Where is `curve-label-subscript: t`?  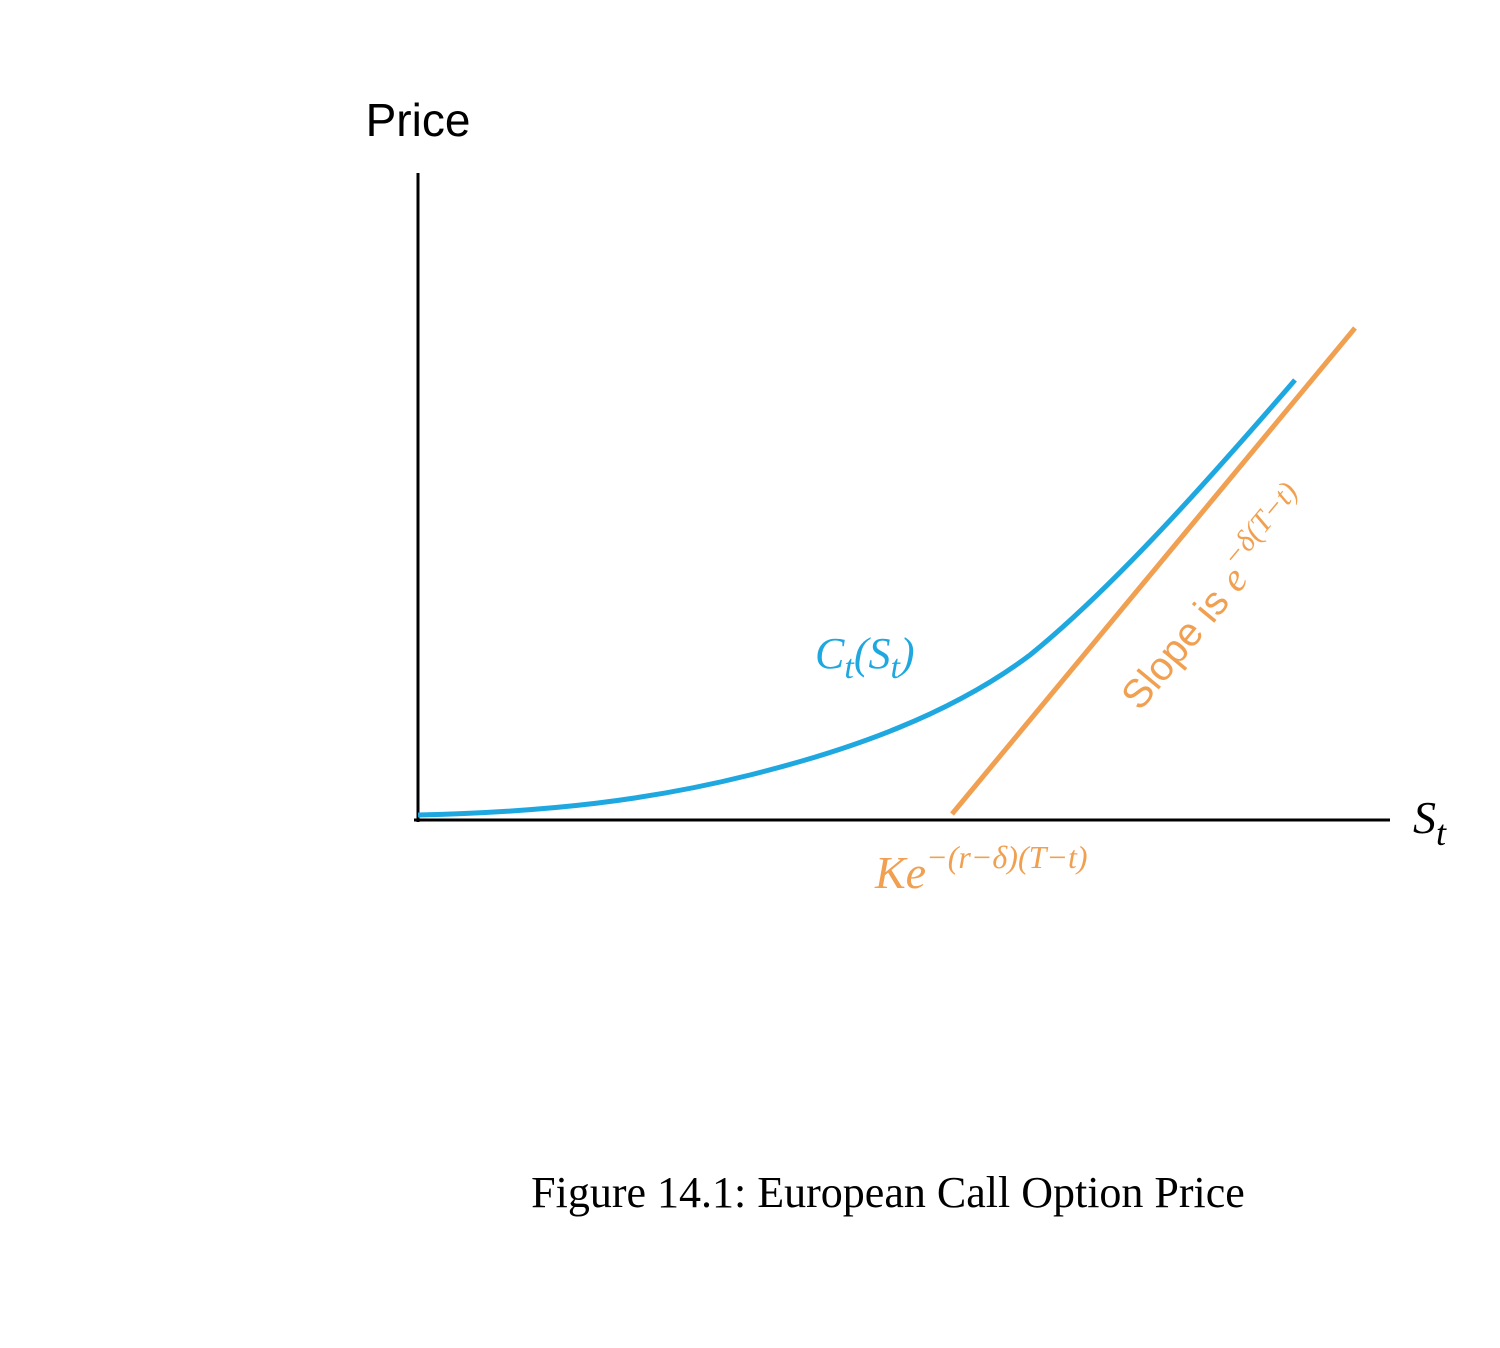 curve-label-subscript: t is located at coordinates (849, 667).